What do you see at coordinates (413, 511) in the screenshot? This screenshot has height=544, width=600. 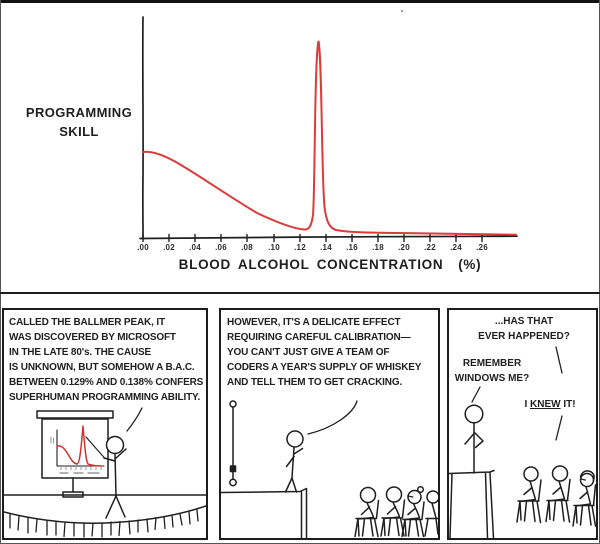 I see `audience-member-with-bun` at bounding box center [413, 511].